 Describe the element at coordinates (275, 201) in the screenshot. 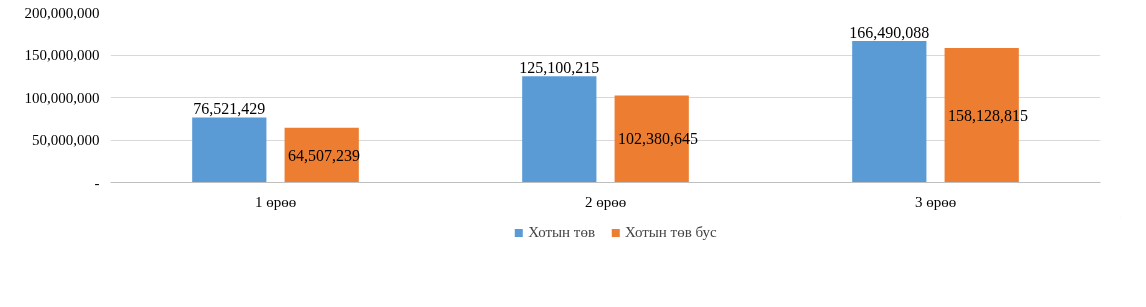

I see `x-tick-label: 1 өрөө` at that location.